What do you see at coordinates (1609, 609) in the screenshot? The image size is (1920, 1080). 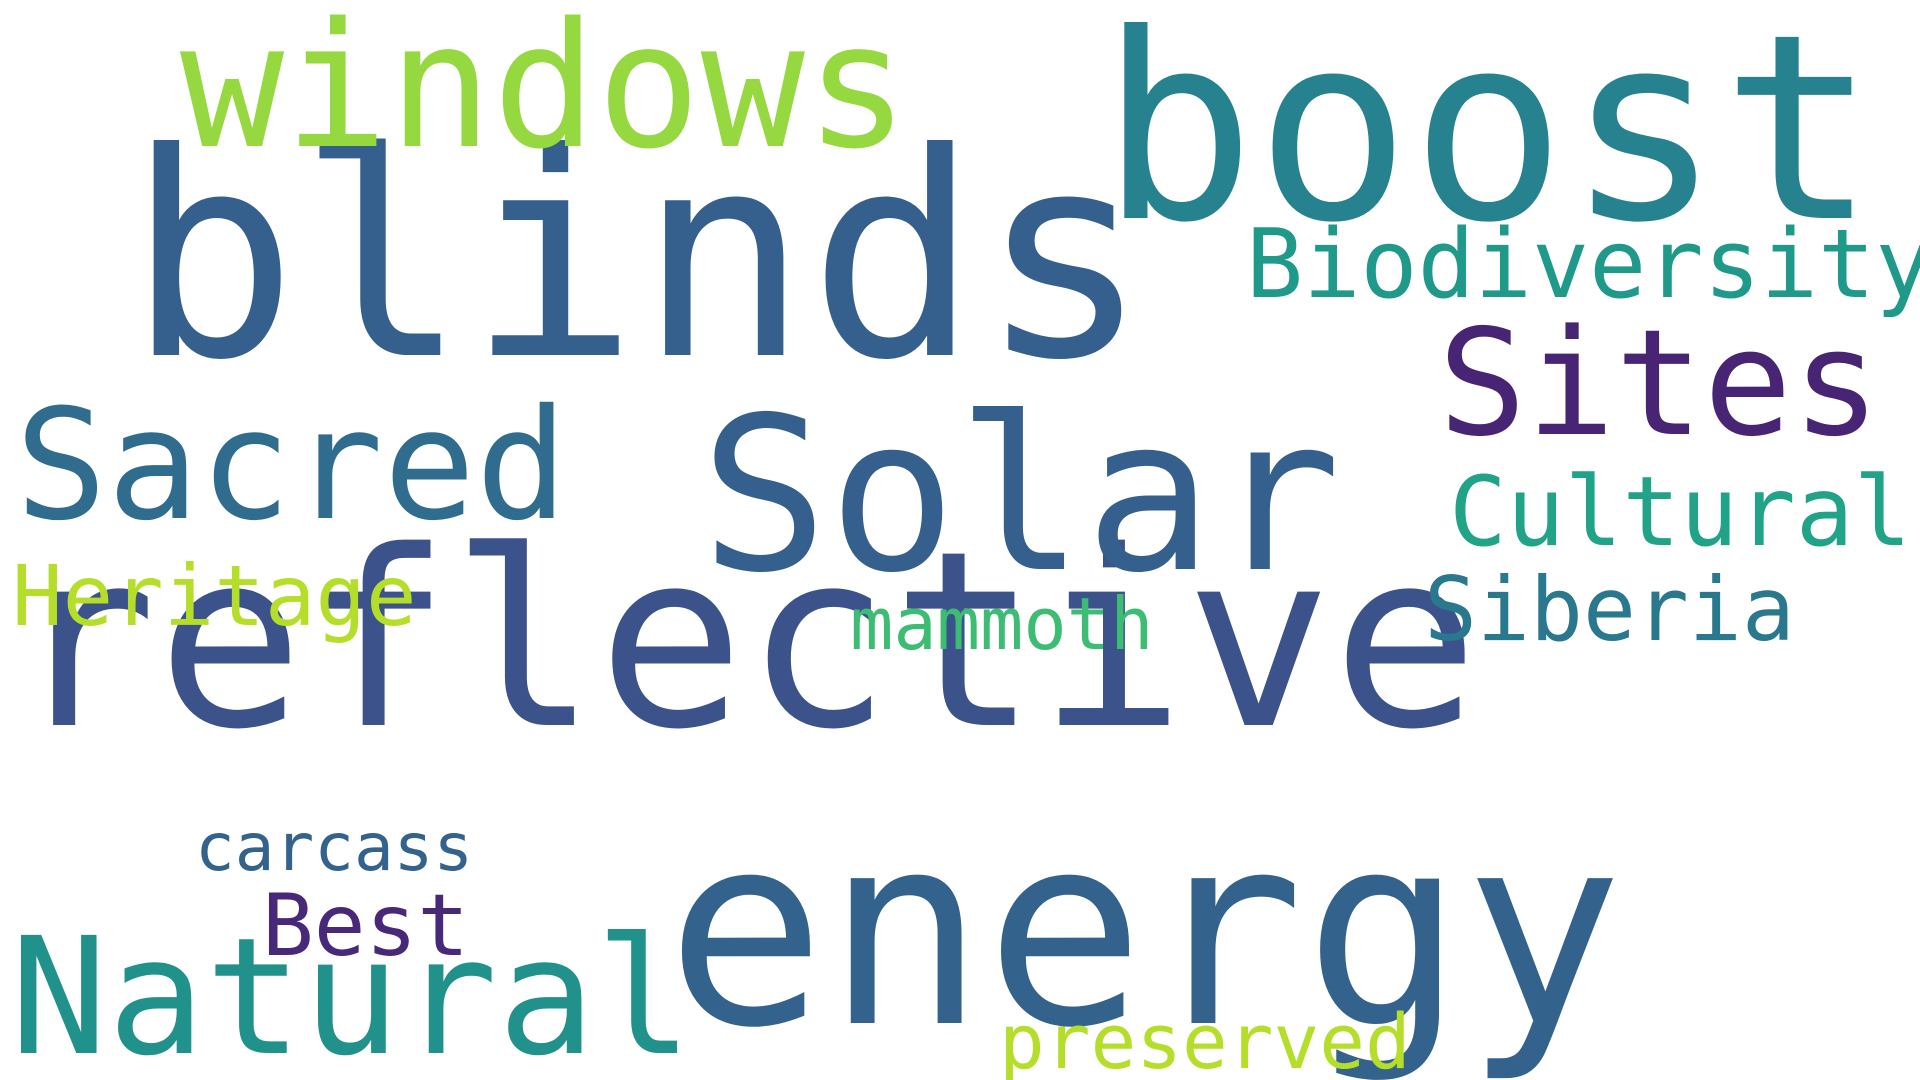 I see `word-siberia: Siberia` at bounding box center [1609, 609].